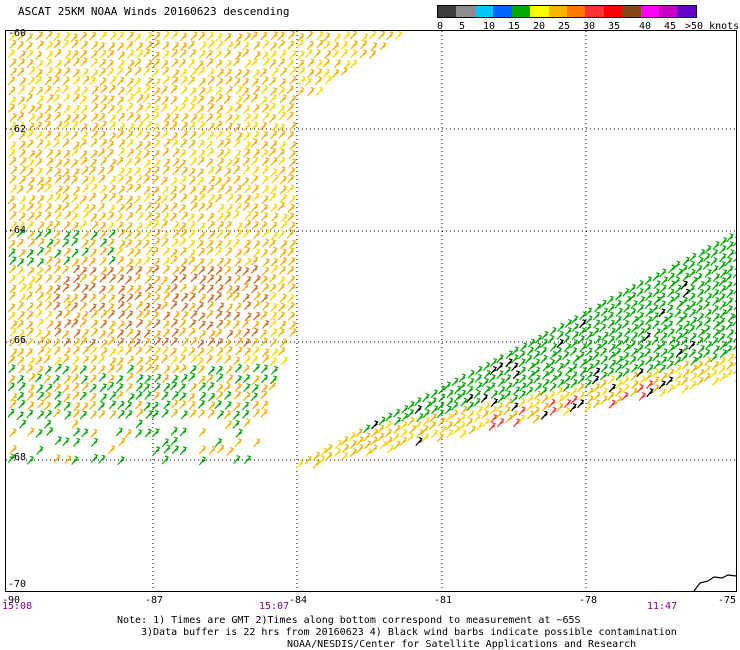 The image size is (740, 650). What do you see at coordinates (670, 26) in the screenshot?
I see `colorbar-label: 45` at bounding box center [670, 26].